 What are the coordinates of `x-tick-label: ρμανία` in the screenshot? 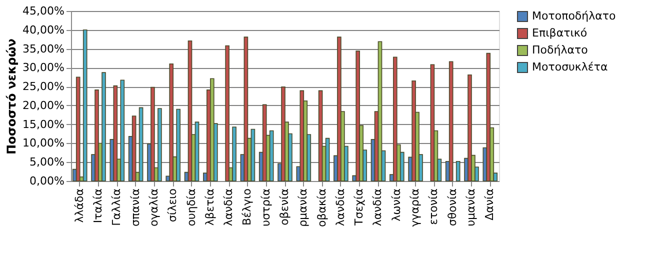 It's located at (303, 207).